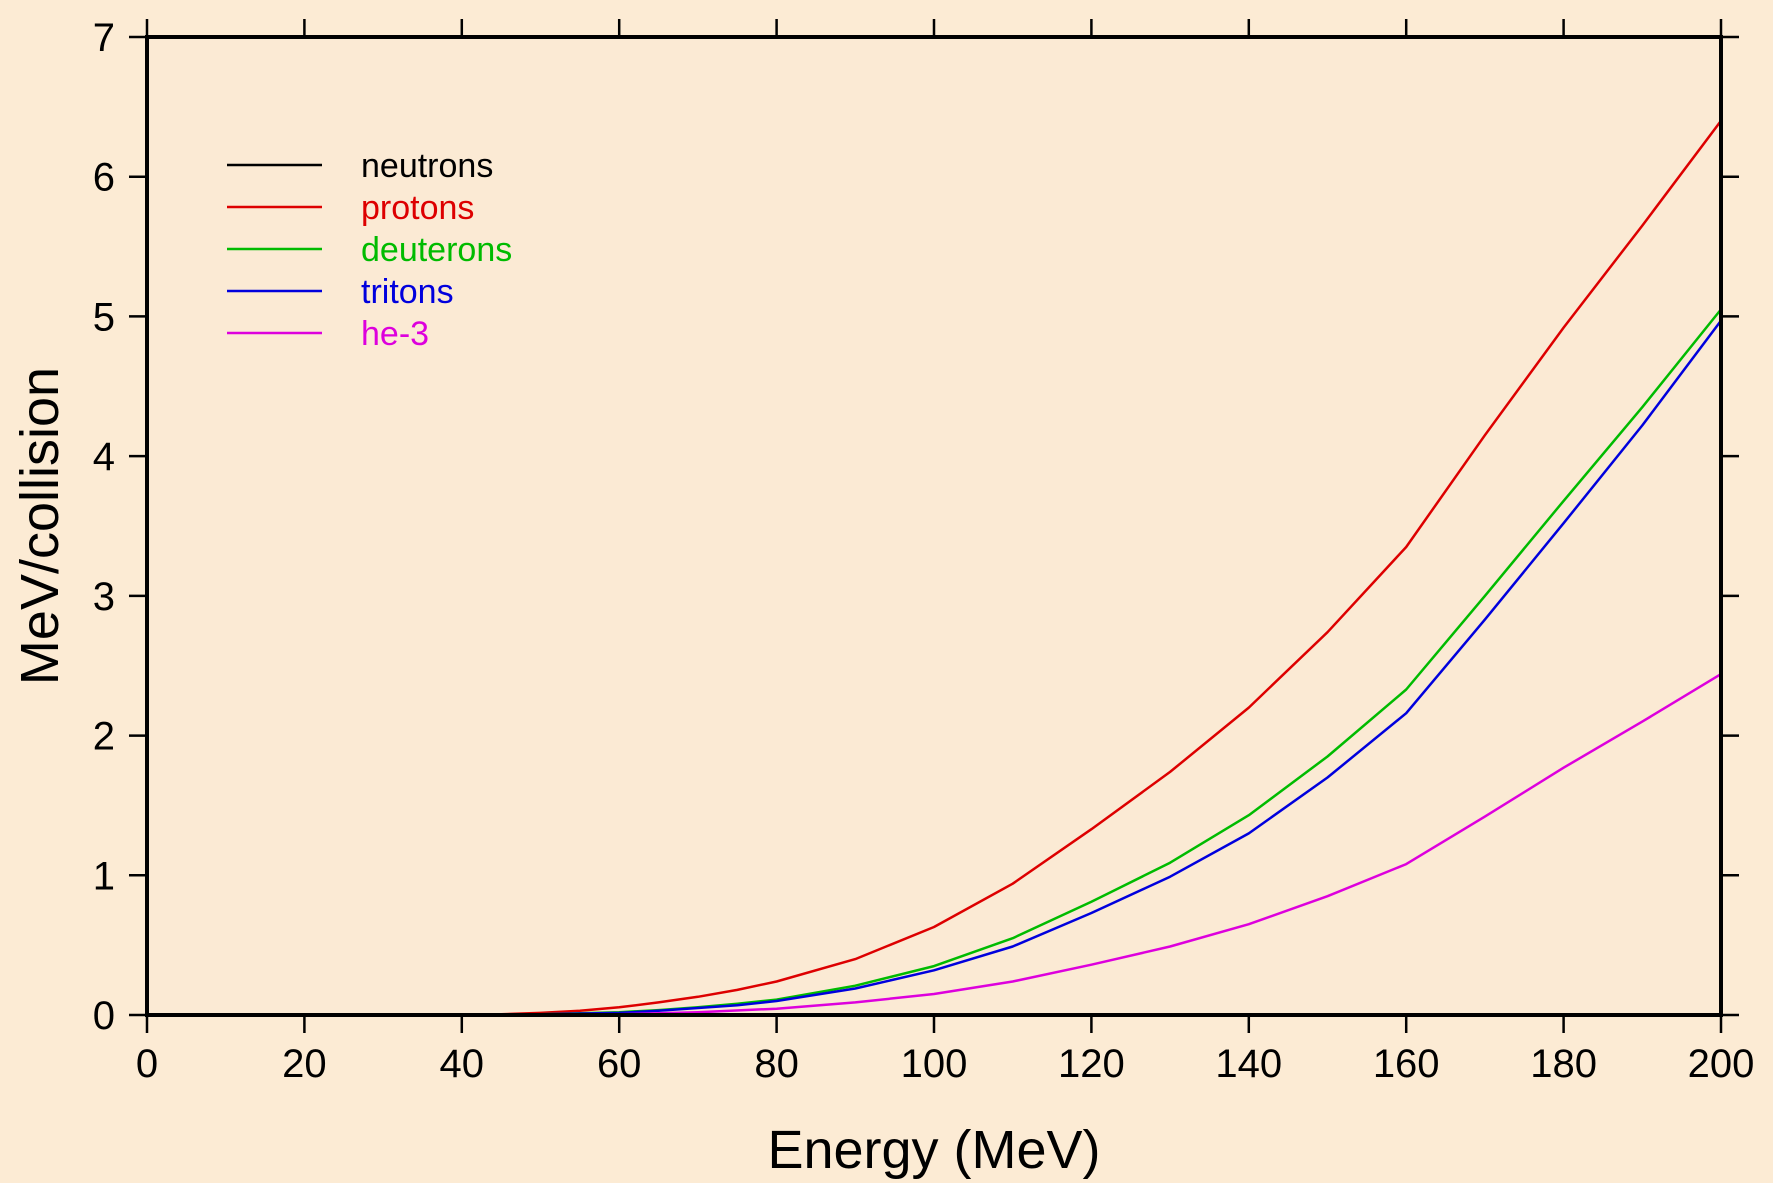 This screenshot has height=1183, width=1773. Describe the element at coordinates (934, 1064) in the screenshot. I see `x-tick-label: 100` at that location.